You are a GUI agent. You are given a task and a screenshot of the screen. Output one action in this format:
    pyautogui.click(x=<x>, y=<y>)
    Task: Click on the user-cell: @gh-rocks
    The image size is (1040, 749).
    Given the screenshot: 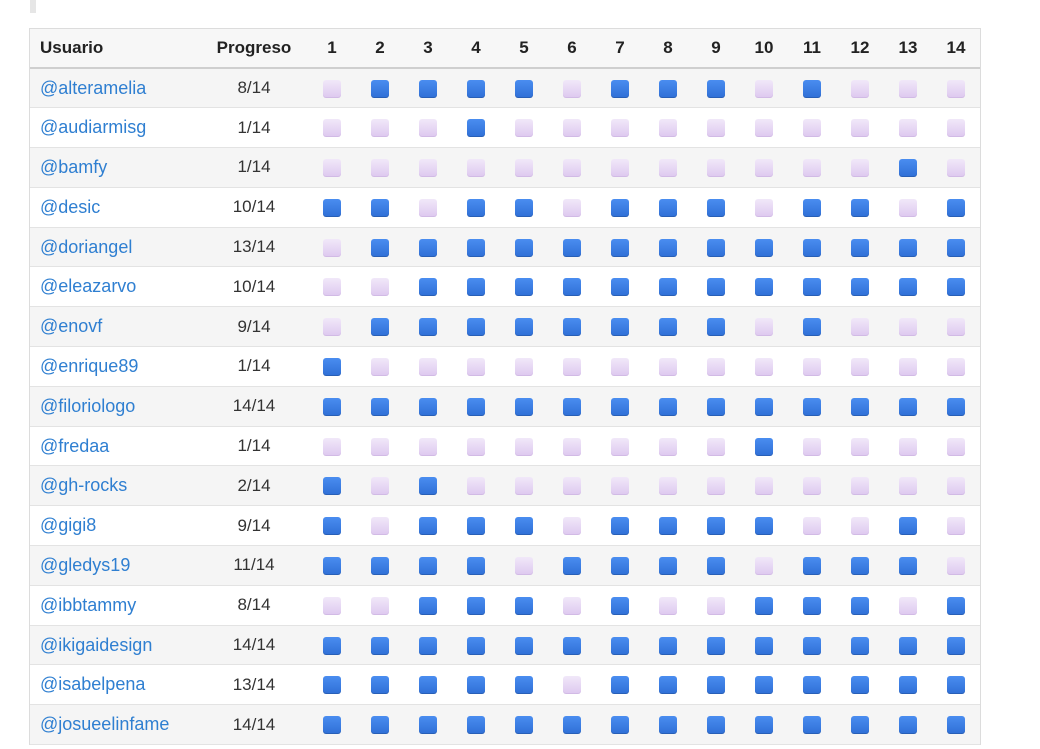 What is the action you would take?
    pyautogui.click(x=115, y=486)
    